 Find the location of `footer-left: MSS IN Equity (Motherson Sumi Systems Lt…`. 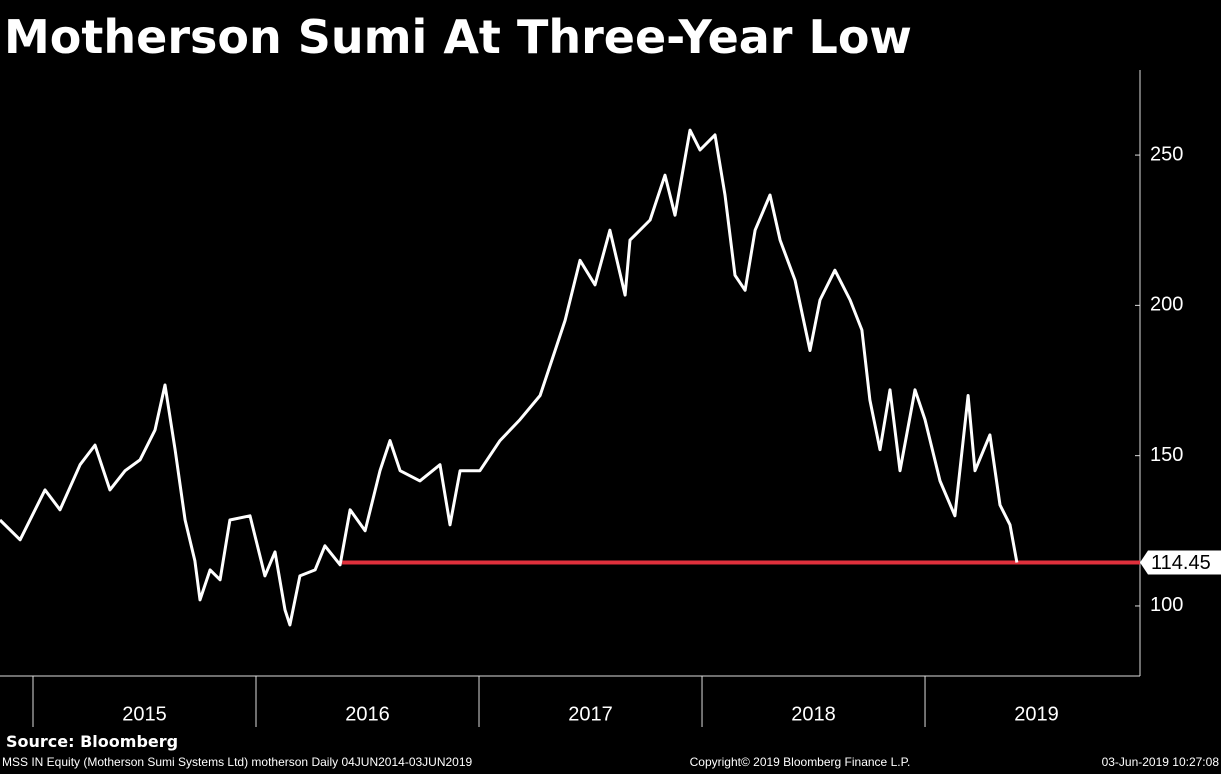

footer-left: MSS IN Equity (Motherson Sumi Systems Lt… is located at coordinates (237, 762).